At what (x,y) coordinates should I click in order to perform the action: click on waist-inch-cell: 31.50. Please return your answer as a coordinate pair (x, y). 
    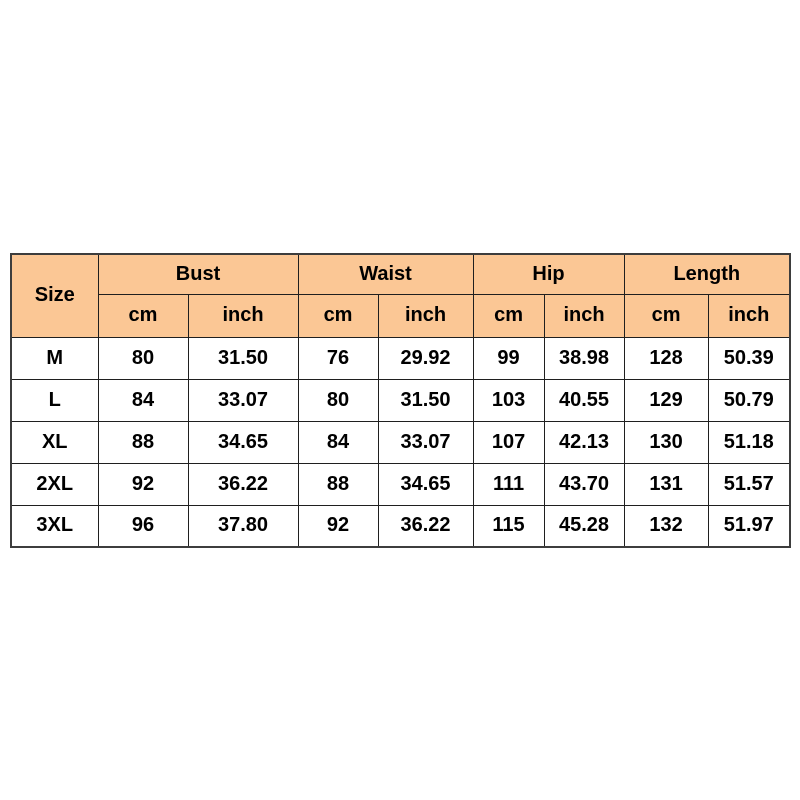
    Looking at the image, I should click on (425, 400).